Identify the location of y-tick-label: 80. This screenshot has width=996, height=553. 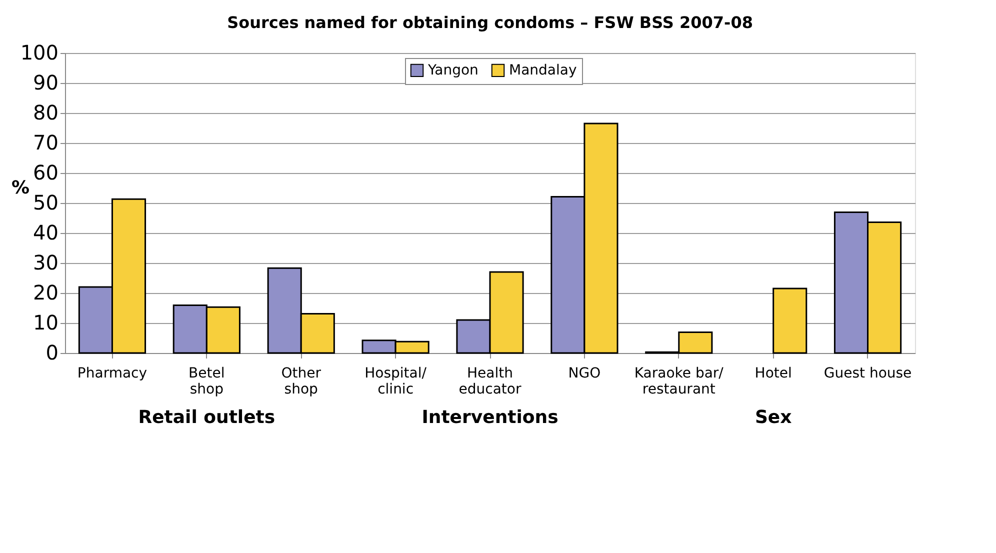
(45, 112).